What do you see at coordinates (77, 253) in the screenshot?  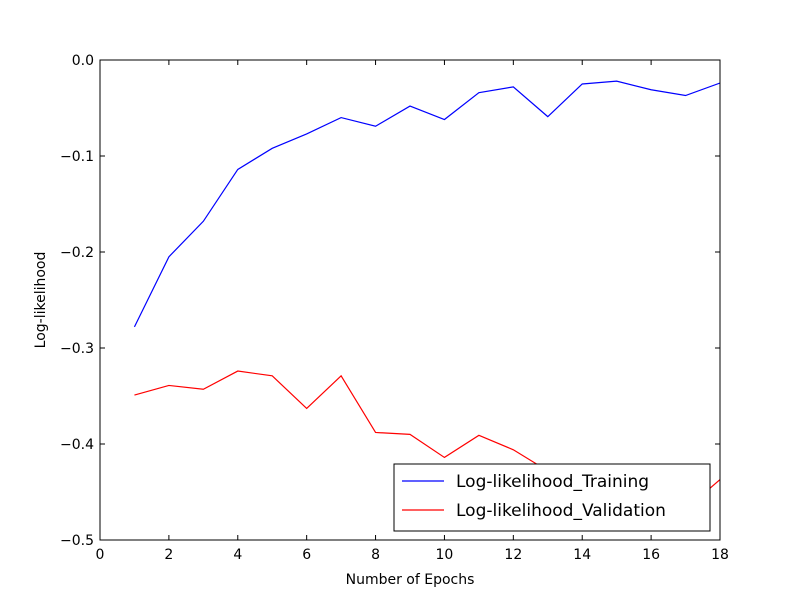 I see `y-tick-label: −0.2` at bounding box center [77, 253].